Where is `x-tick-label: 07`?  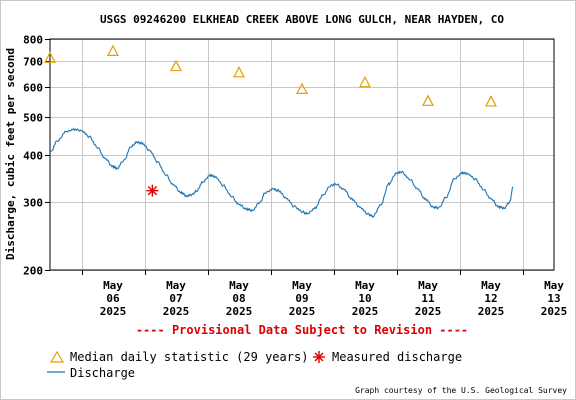
x-tick-label: 07 is located at coordinates (175, 298).